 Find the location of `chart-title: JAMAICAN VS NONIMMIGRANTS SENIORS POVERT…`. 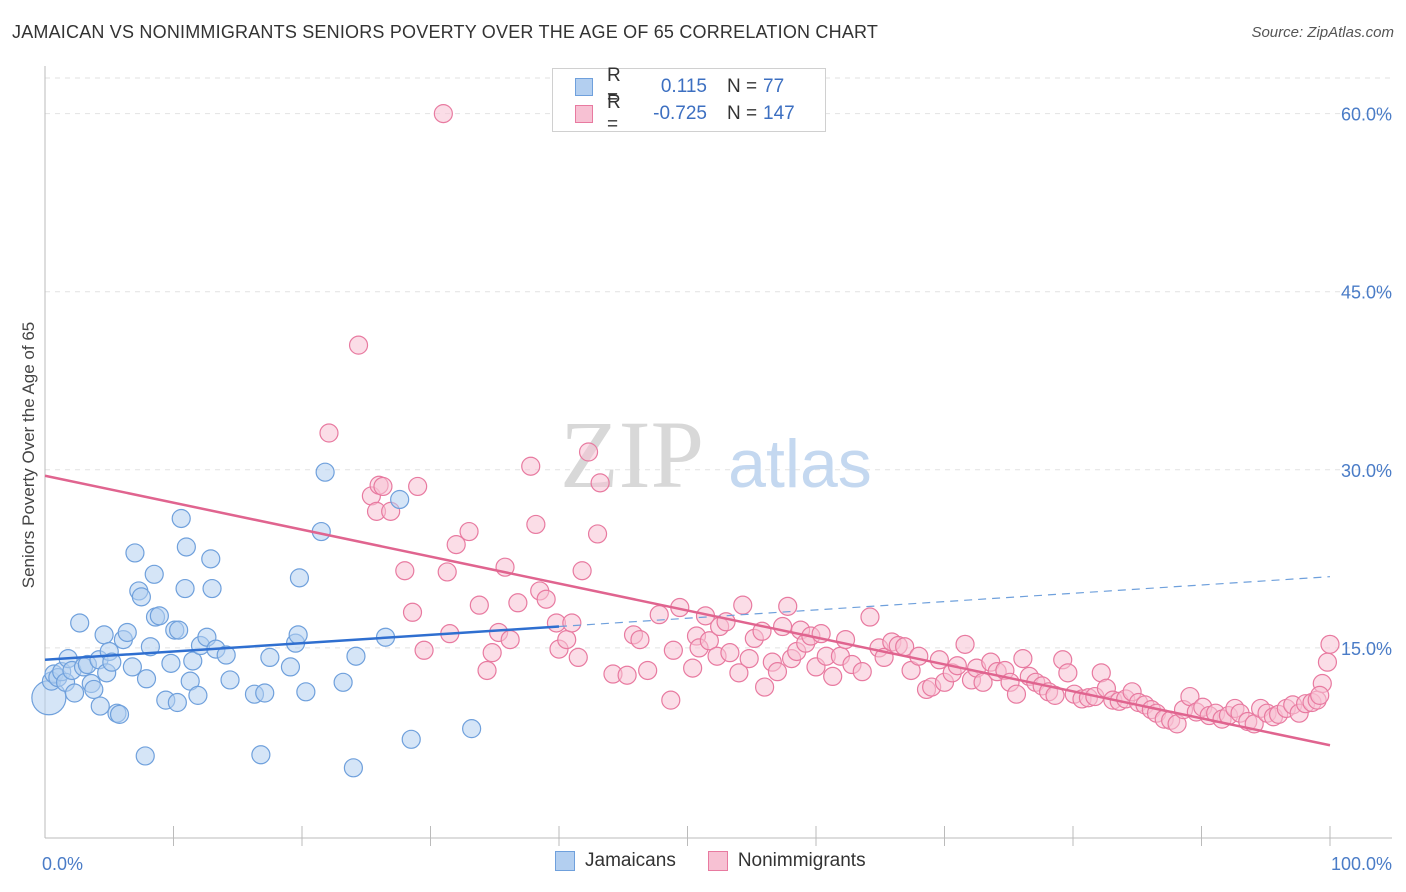

chart-title: JAMAICAN VS NONIMMIGRANTS SENIORS POVERT… is located at coordinates (445, 32).